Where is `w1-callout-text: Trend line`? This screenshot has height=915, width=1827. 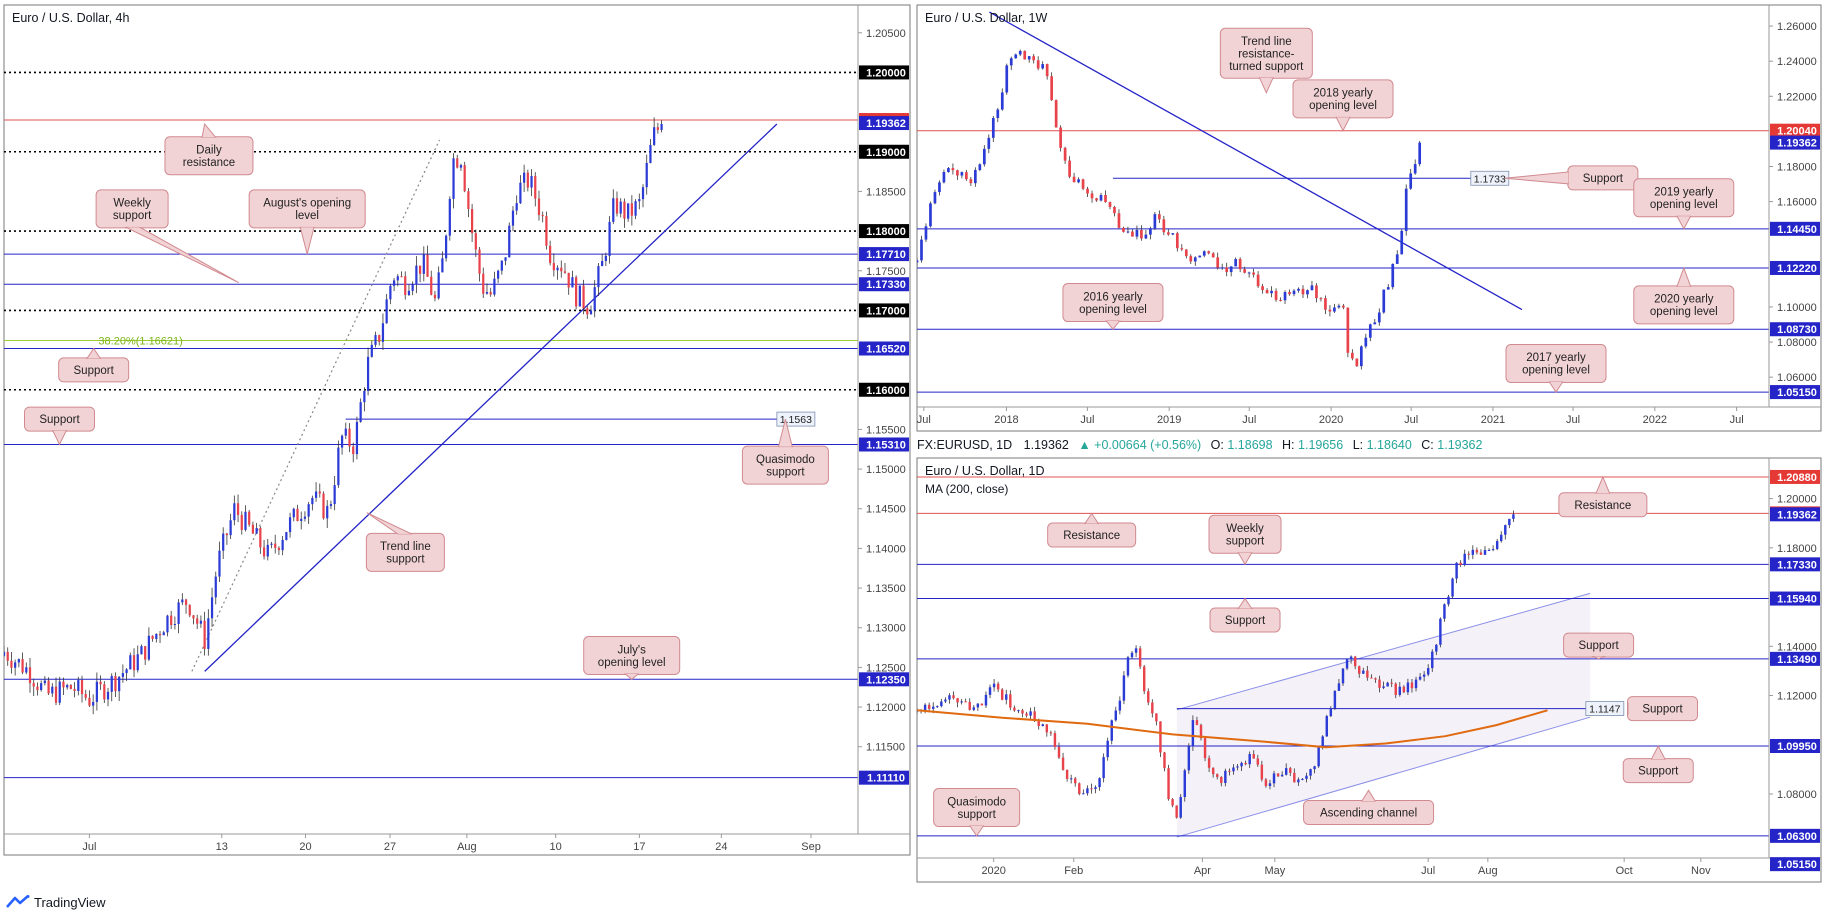 w1-callout-text: Trend line is located at coordinates (1266, 42).